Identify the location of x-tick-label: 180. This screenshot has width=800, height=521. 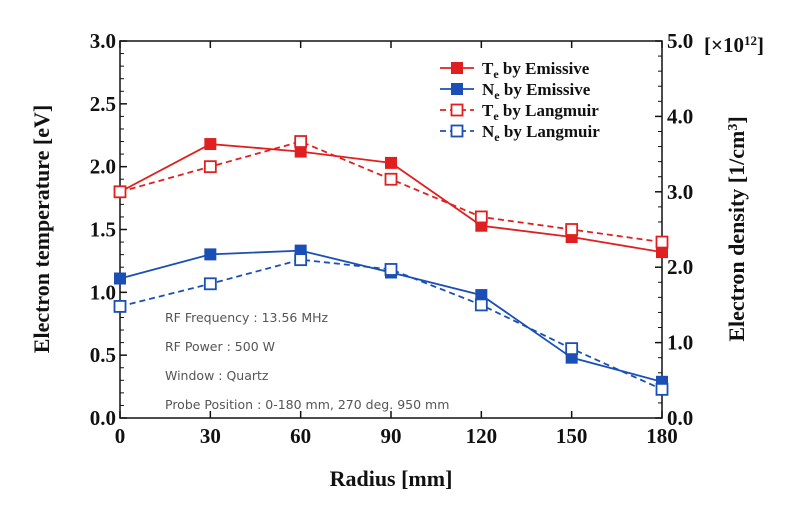
(662, 436).